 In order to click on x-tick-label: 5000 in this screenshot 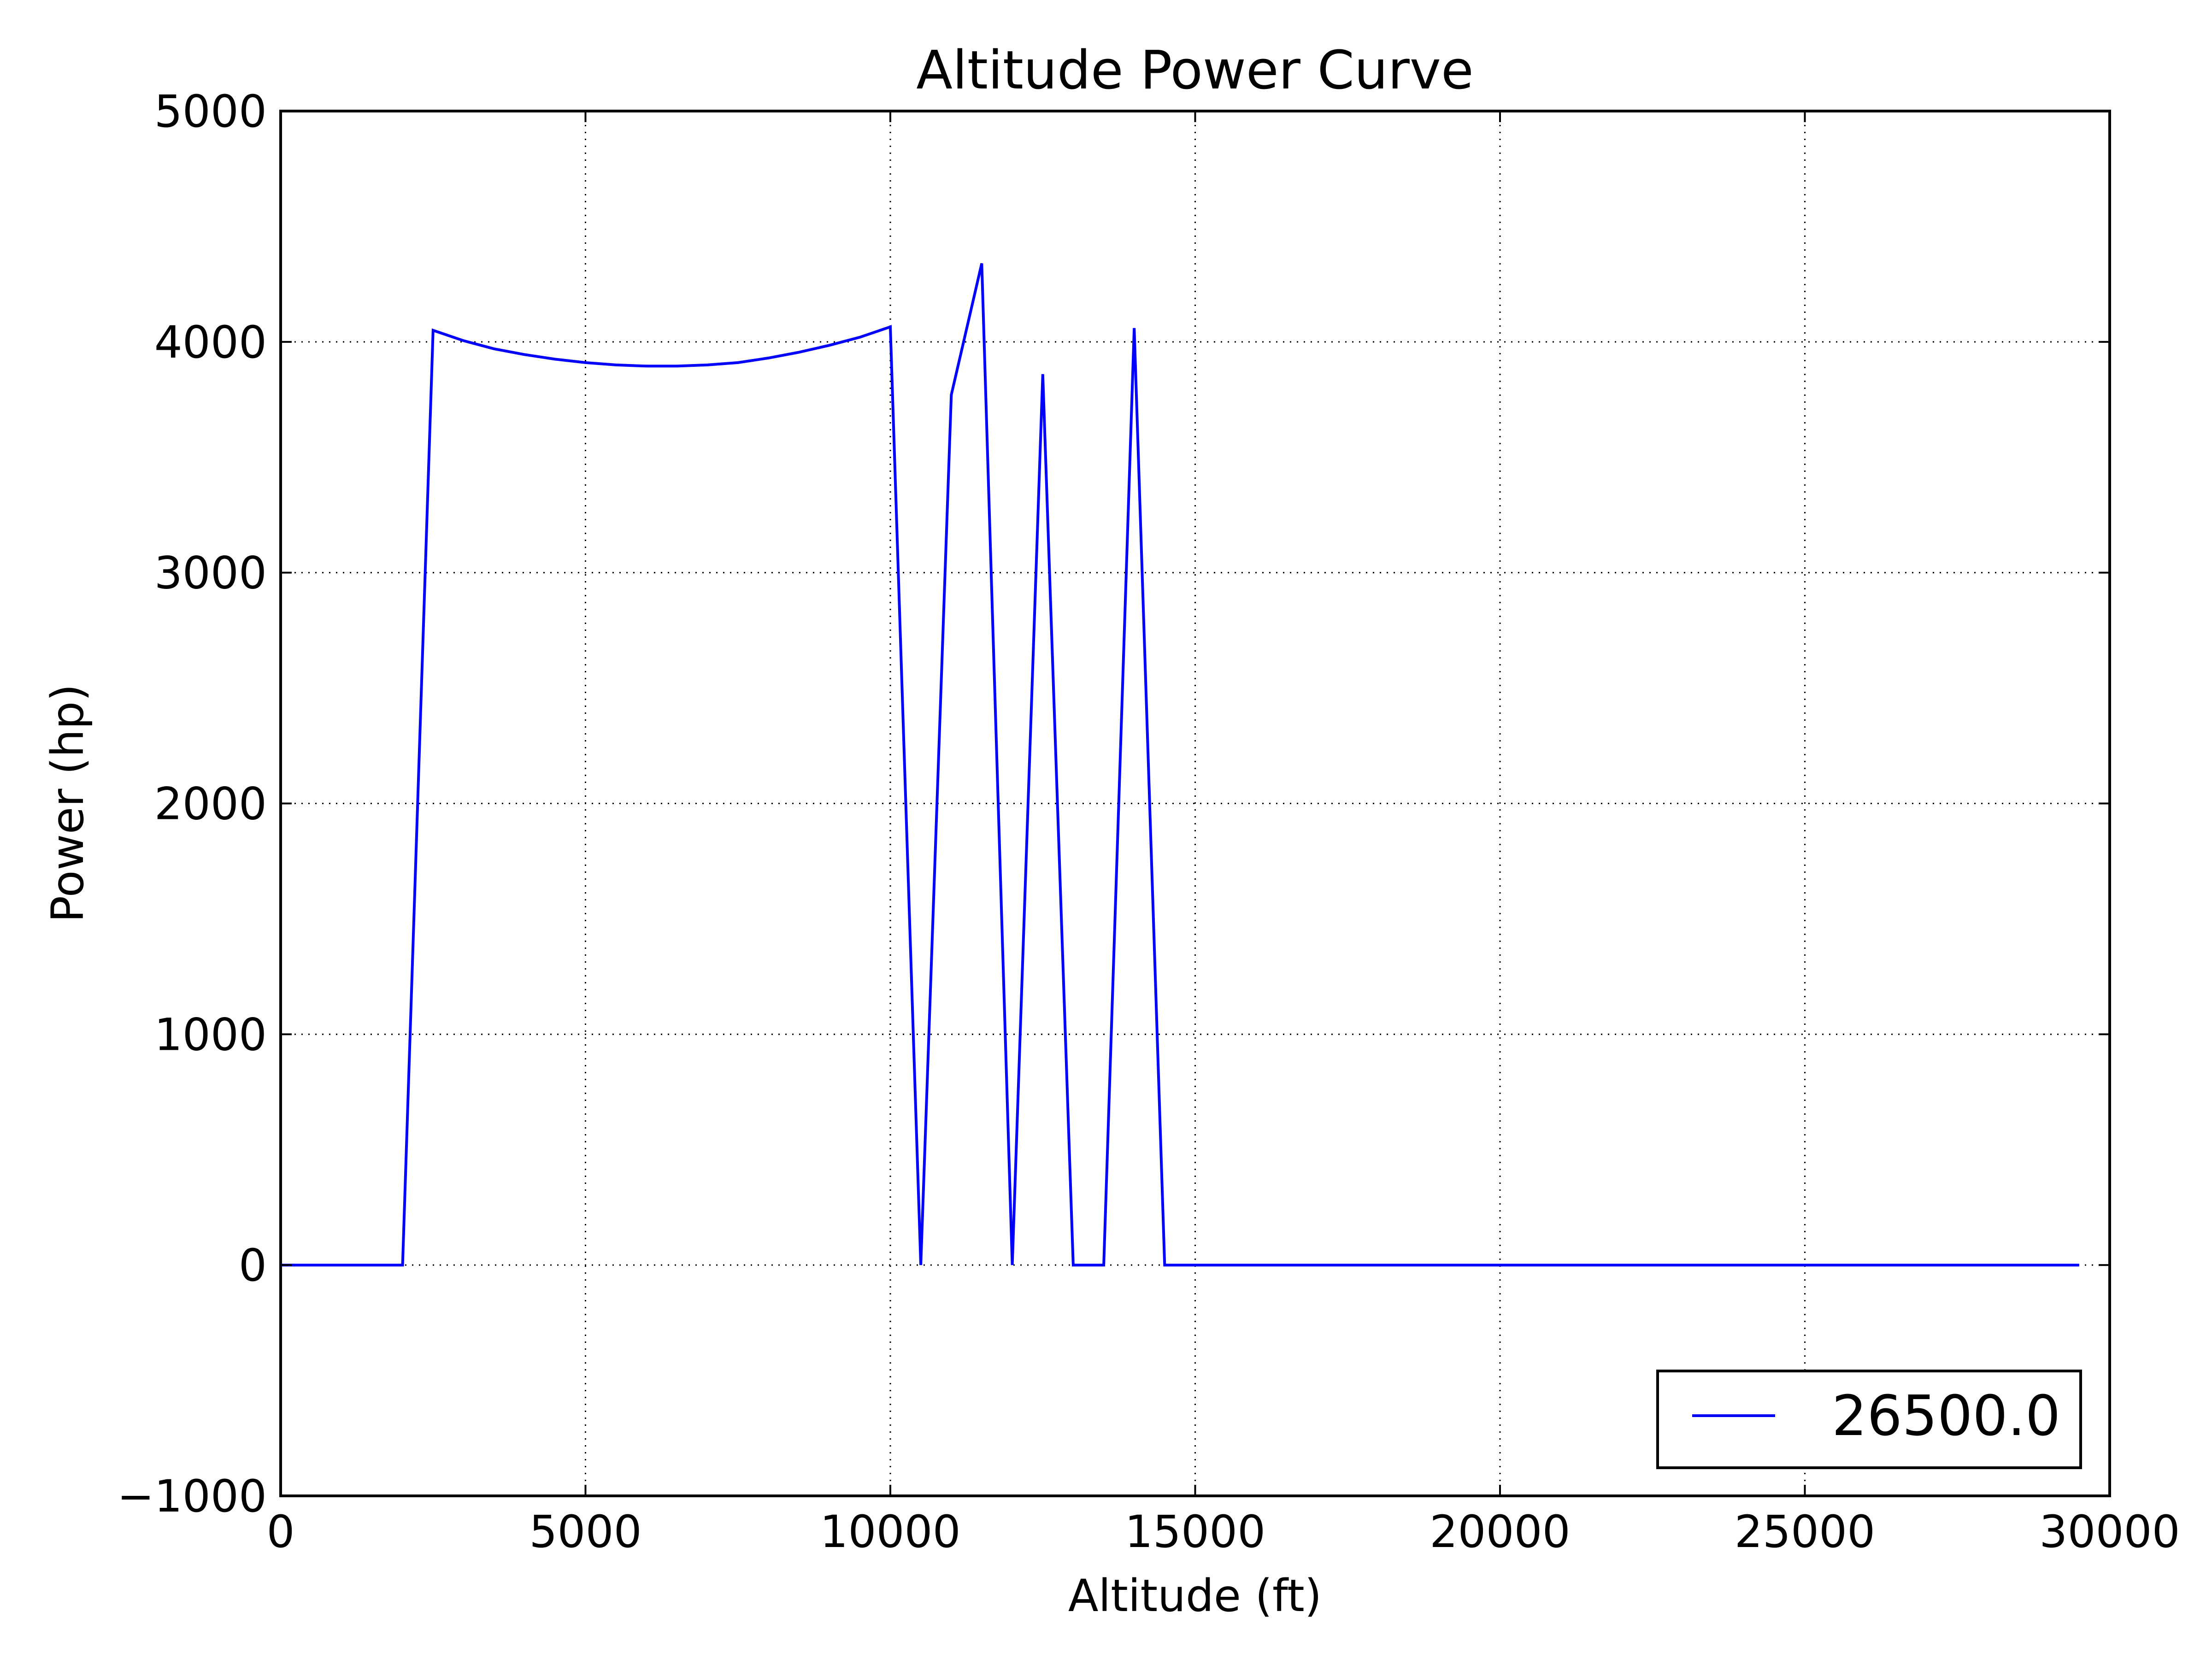, I will do `click(585, 1532)`.